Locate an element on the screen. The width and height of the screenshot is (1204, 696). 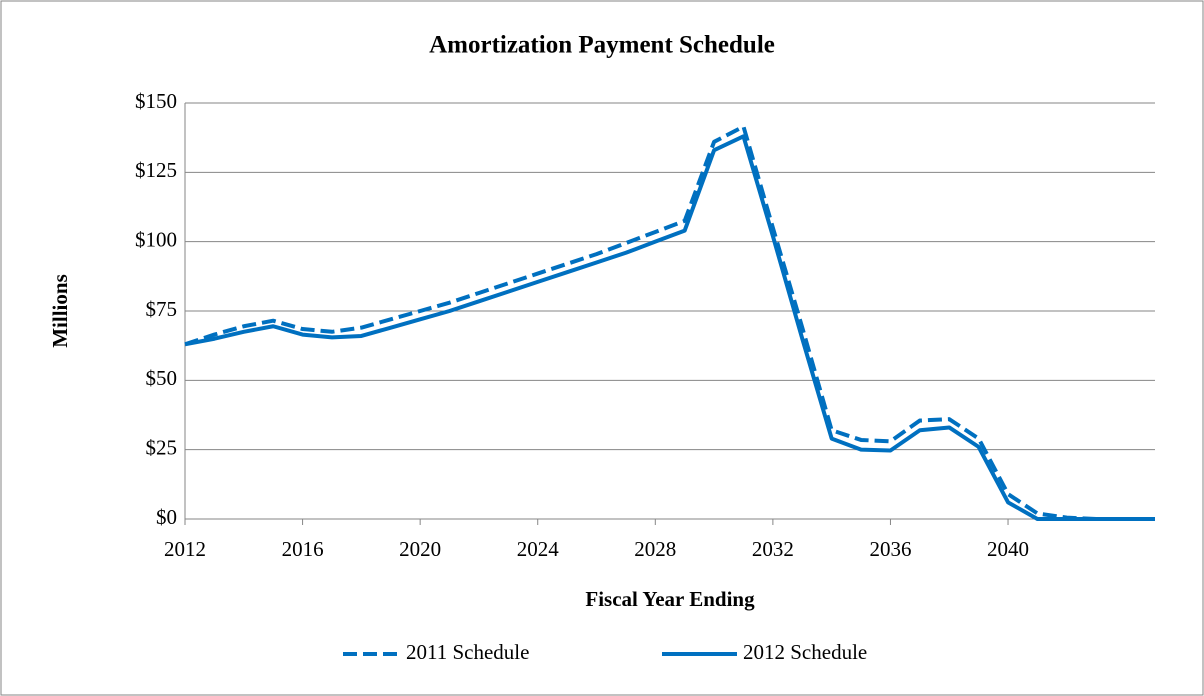
y-tick-label: $100 is located at coordinates (156, 239).